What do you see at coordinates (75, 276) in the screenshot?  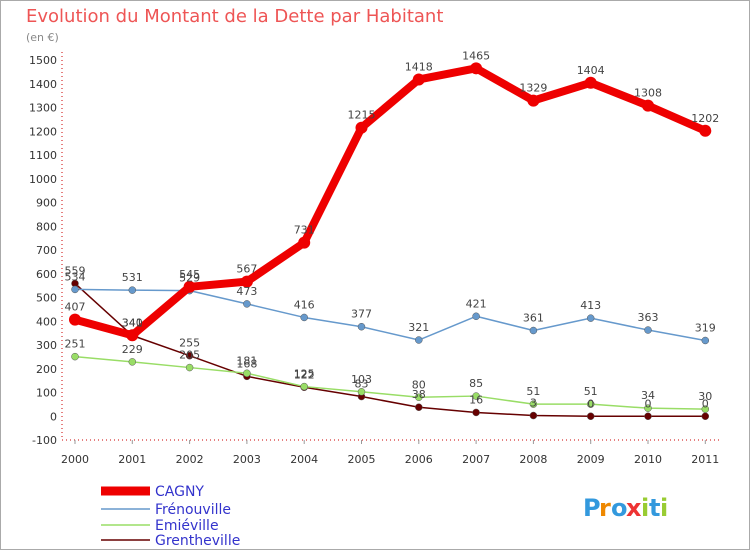 I see `data-label: 534` at bounding box center [75, 276].